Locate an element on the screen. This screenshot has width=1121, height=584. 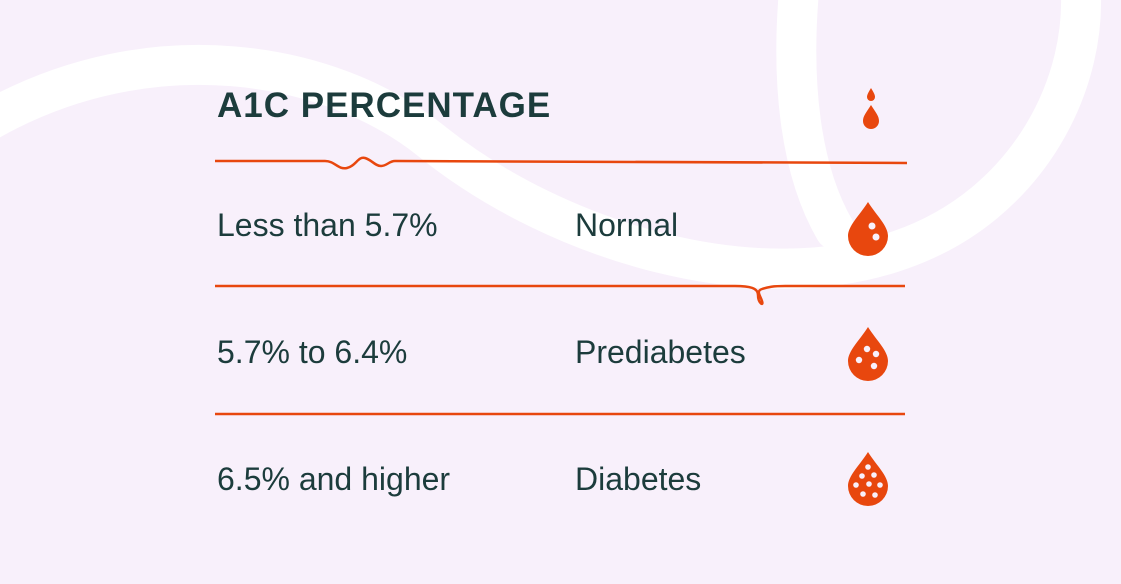
table-title: A1C PERCENTAGE is located at coordinates (384, 105).